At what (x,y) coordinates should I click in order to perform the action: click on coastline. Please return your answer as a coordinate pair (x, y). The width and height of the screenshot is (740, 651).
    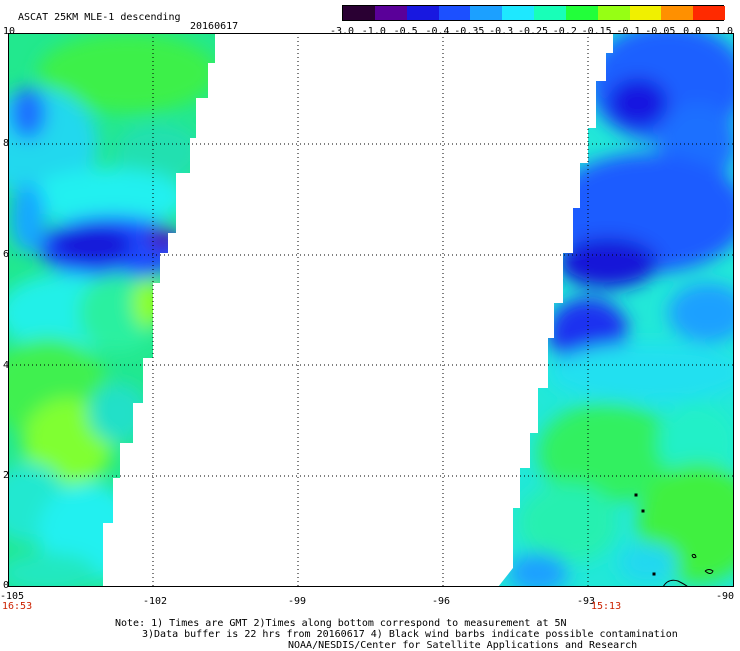
    Looking at the image, I should click on (674, 540).